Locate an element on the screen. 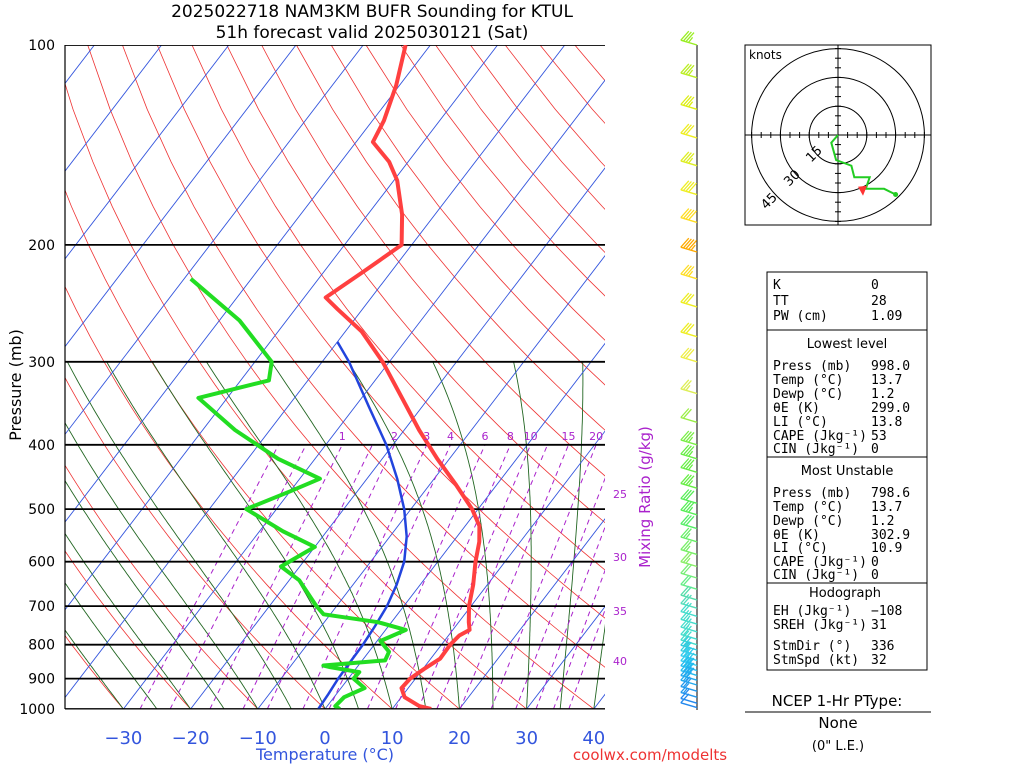 Image resolution: width=1024 pixels, height=768 pixels. hodo-label-eh: EH (Jkg⁻¹) is located at coordinates (812, 611).